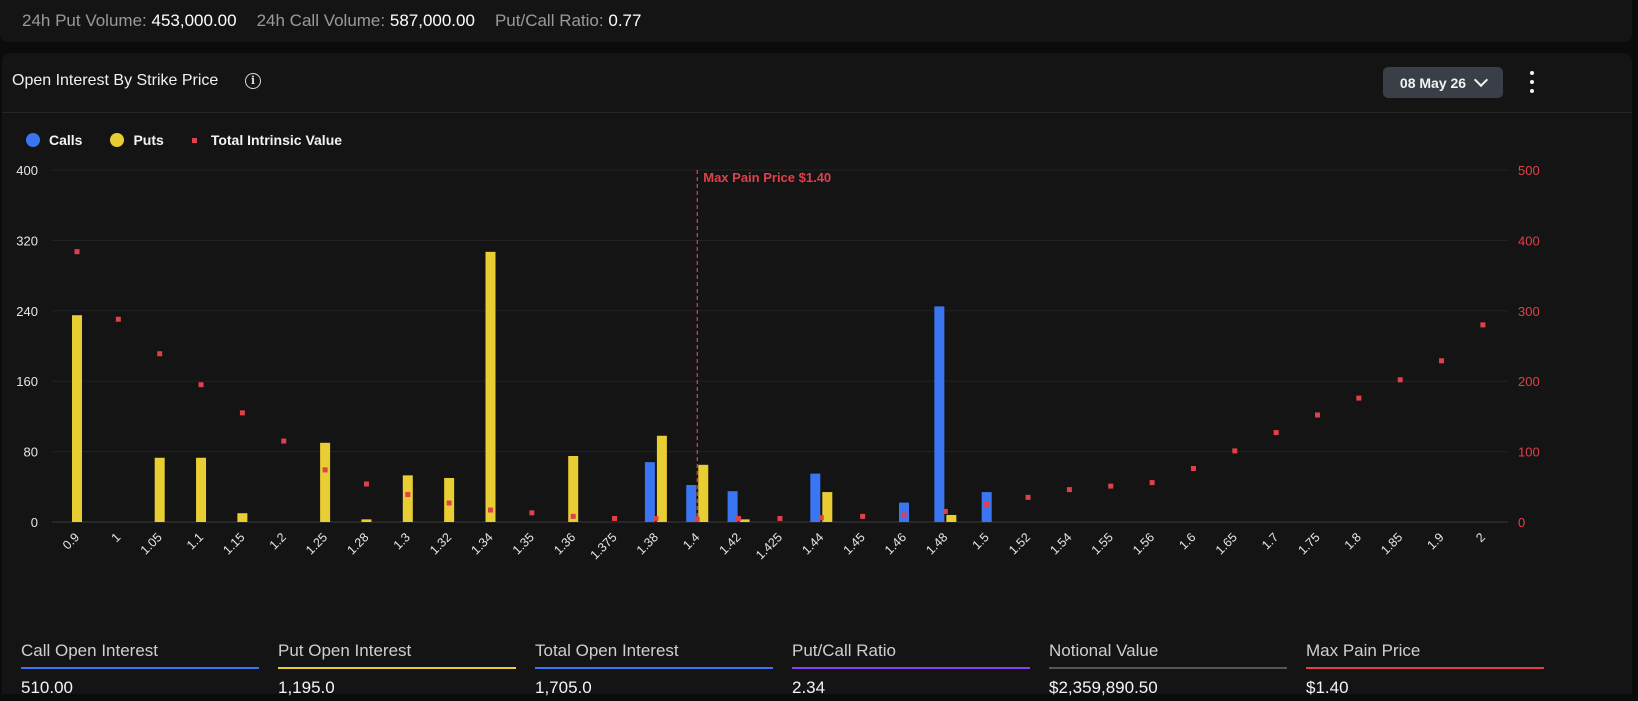 This screenshot has height=701, width=1638. I want to click on stat-value: 2.34, so click(809, 687).